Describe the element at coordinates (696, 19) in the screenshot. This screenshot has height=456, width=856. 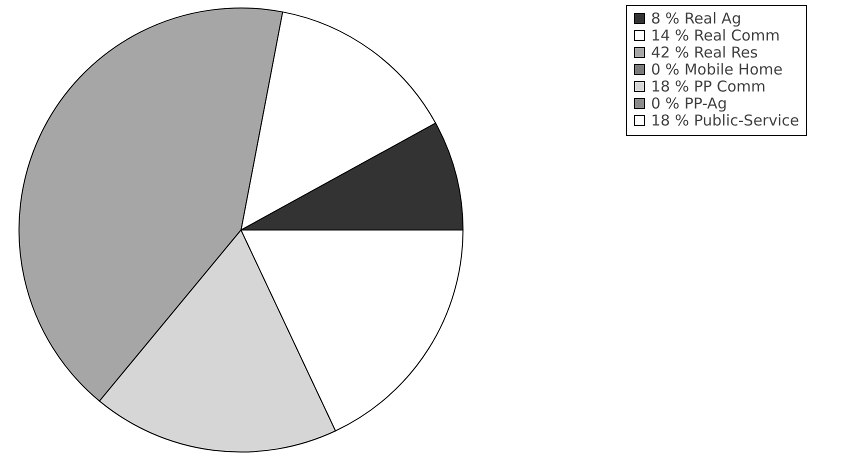
I see `legend-label: 8 % Real Ag` at that location.